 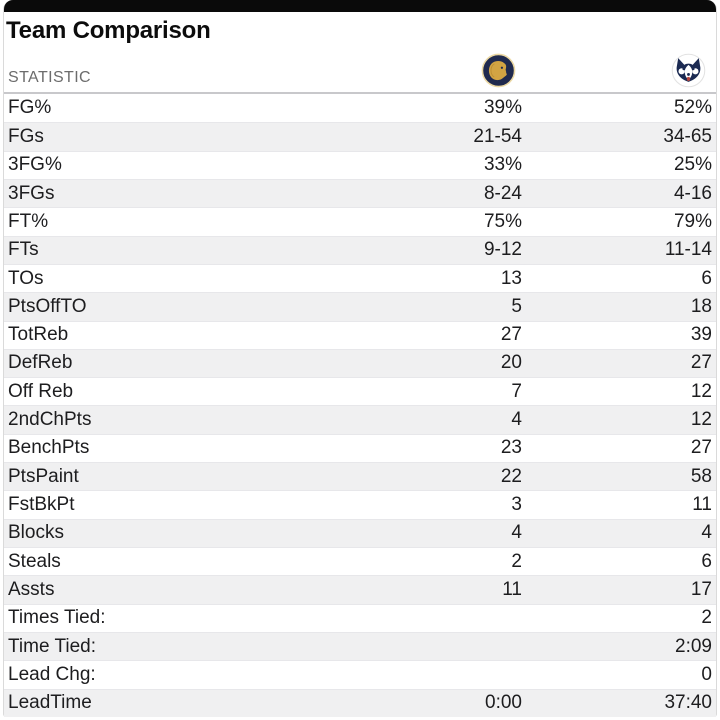 What do you see at coordinates (52, 674) in the screenshot?
I see `stat-label: Lead Chg:` at bounding box center [52, 674].